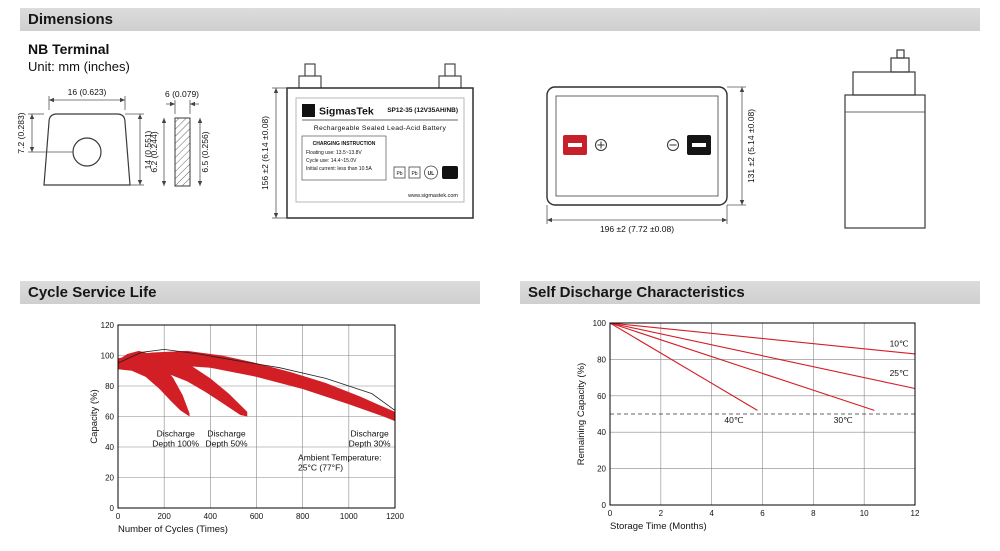 The height and width of the screenshot is (551, 1000). I want to click on terminal-outline, so click(87, 149).